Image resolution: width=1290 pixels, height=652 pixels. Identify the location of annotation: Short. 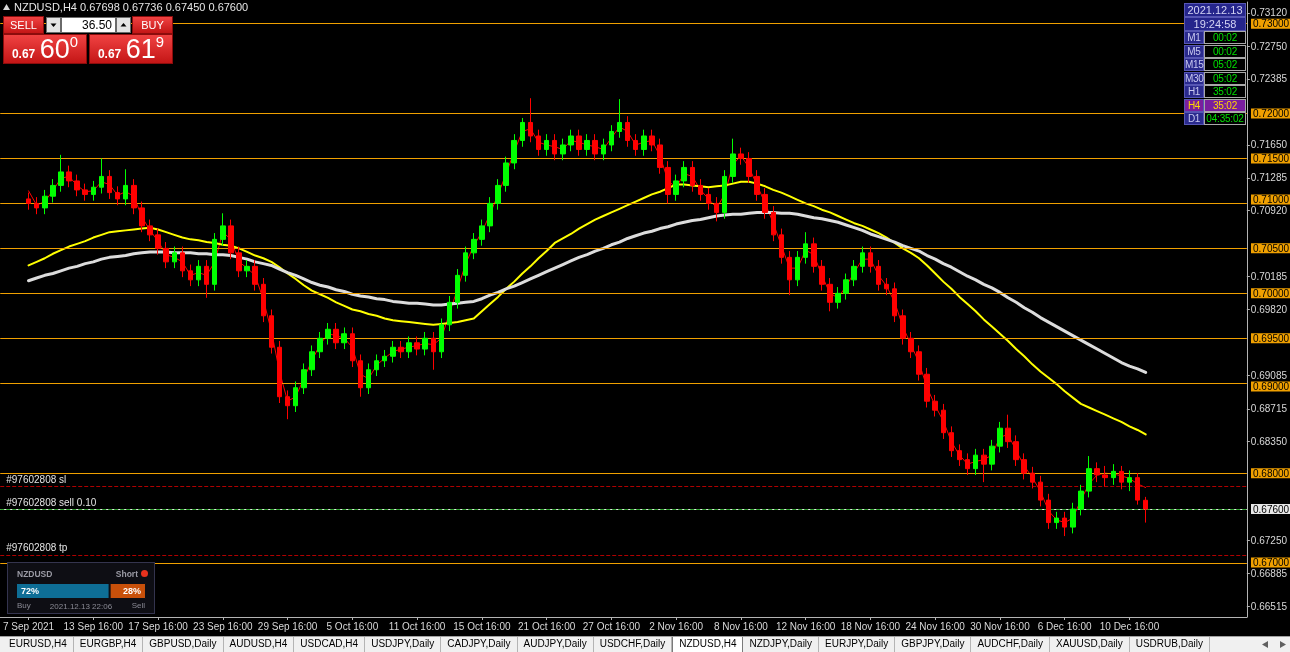
(126, 574).